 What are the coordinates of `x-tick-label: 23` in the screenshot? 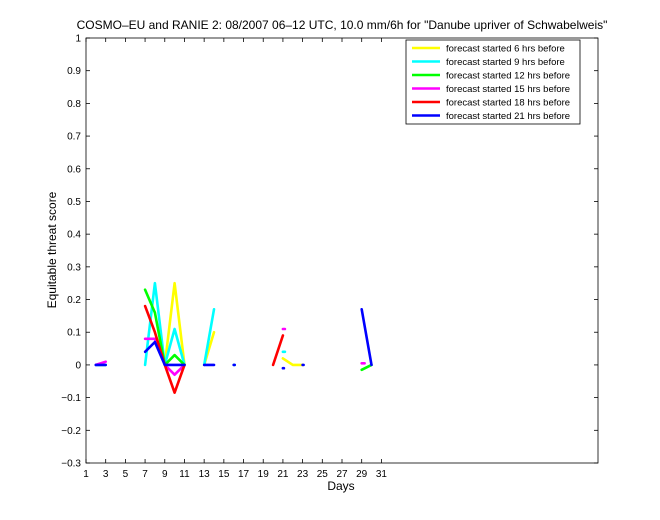 It's located at (303, 474).